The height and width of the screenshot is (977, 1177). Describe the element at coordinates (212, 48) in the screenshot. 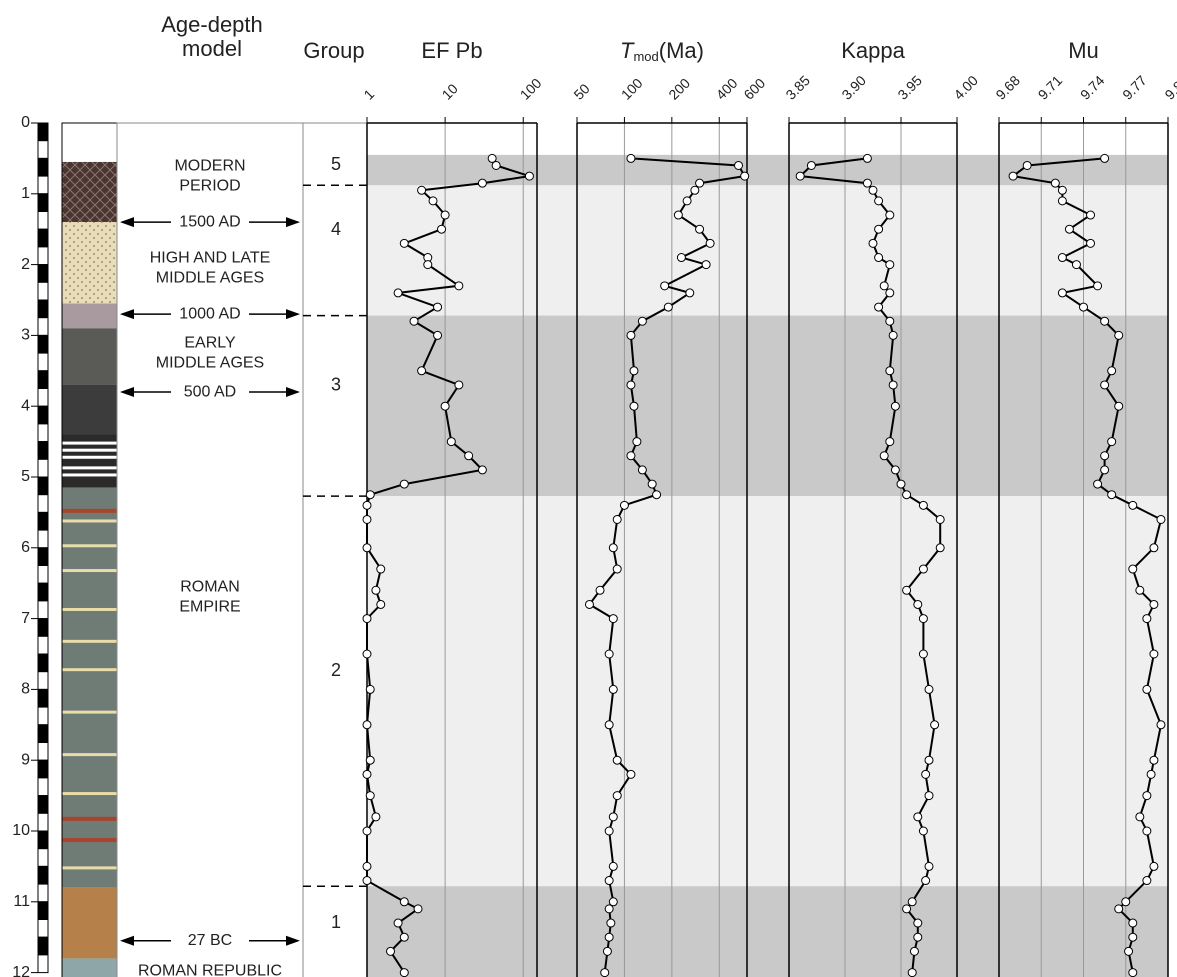

I see `column-title: model` at that location.